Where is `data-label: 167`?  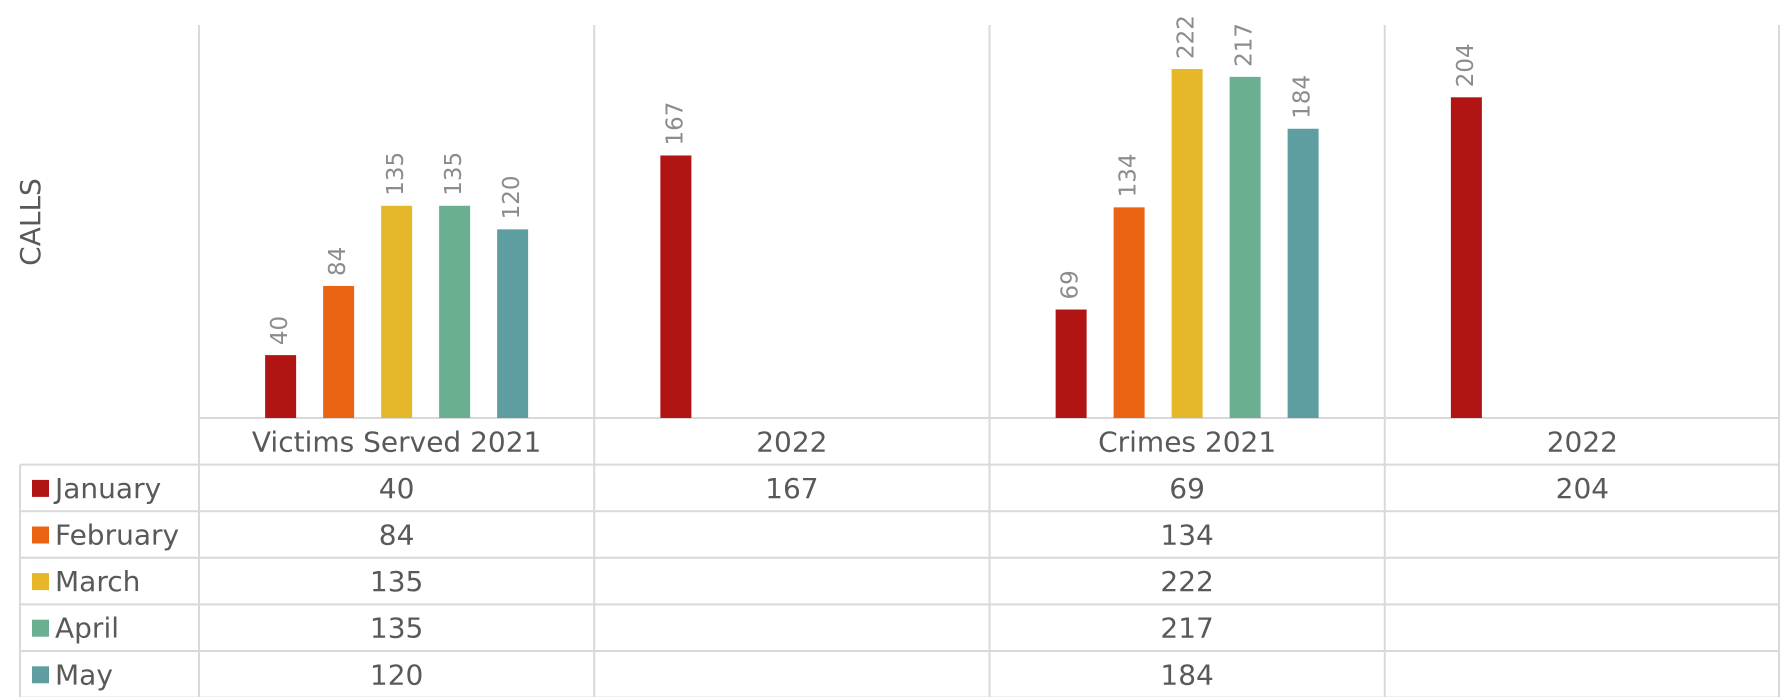
data-label: 167 is located at coordinates (675, 124).